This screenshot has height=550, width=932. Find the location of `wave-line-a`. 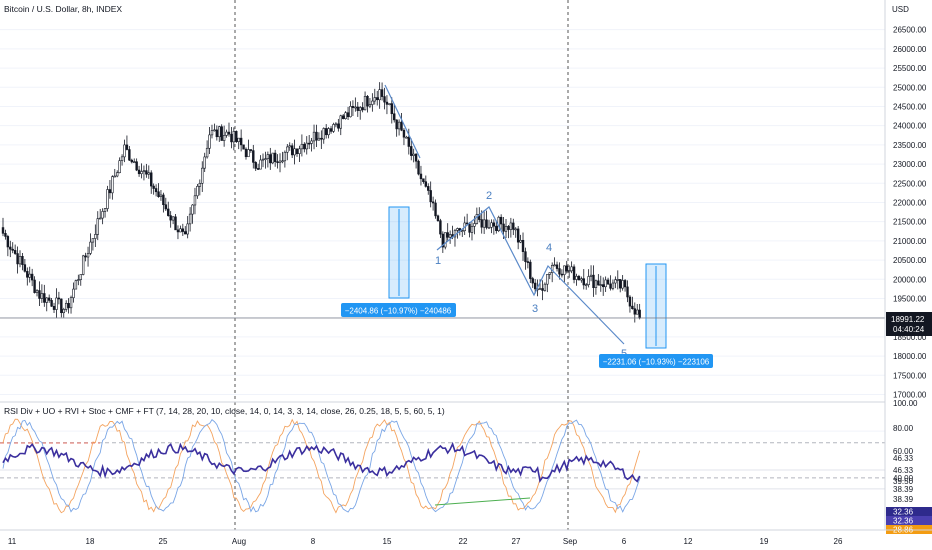

wave-line-a is located at coordinates (402, 121).